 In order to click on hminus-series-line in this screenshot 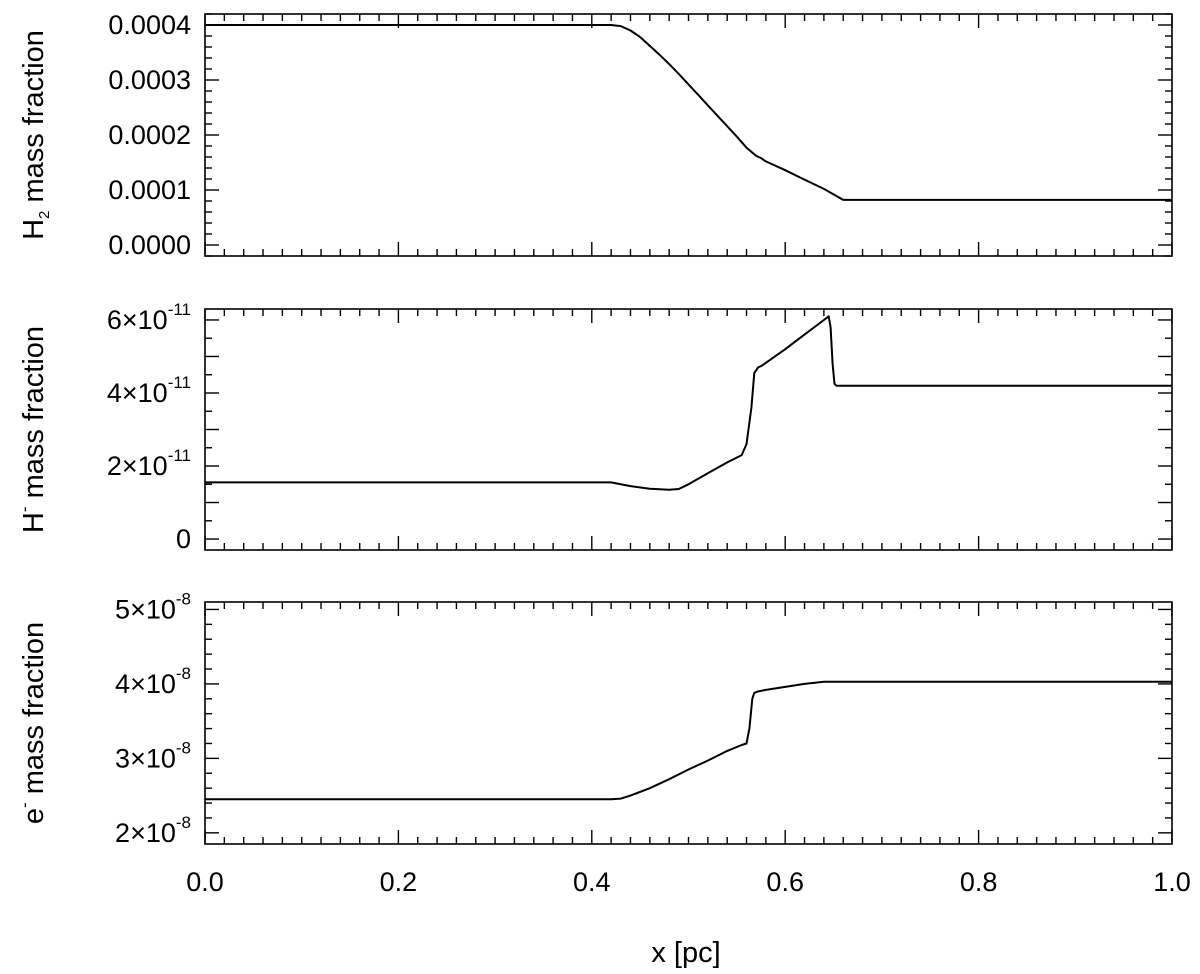, I will do `click(688, 403)`.